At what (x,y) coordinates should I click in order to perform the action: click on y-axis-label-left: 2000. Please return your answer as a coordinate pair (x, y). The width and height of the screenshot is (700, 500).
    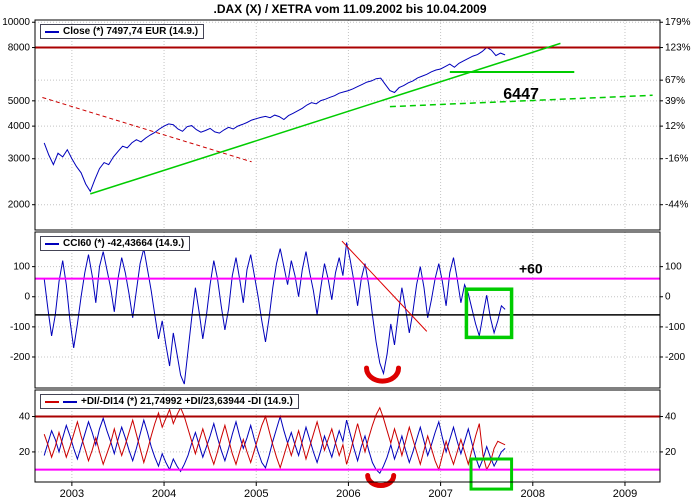
    Looking at the image, I should click on (19, 205).